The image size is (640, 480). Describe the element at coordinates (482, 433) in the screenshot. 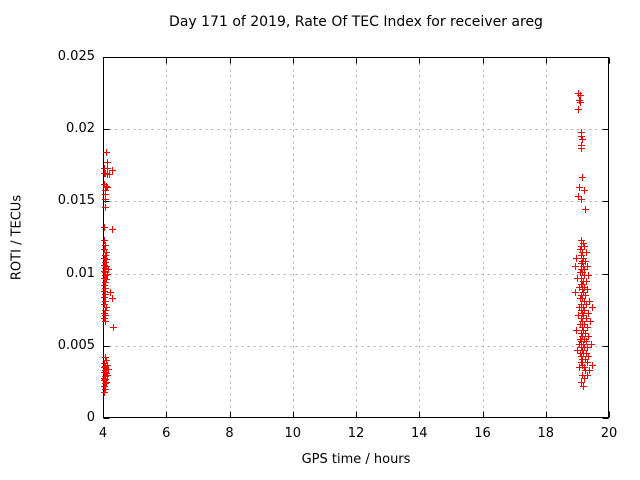

I see `x-tick-label: 16` at that location.